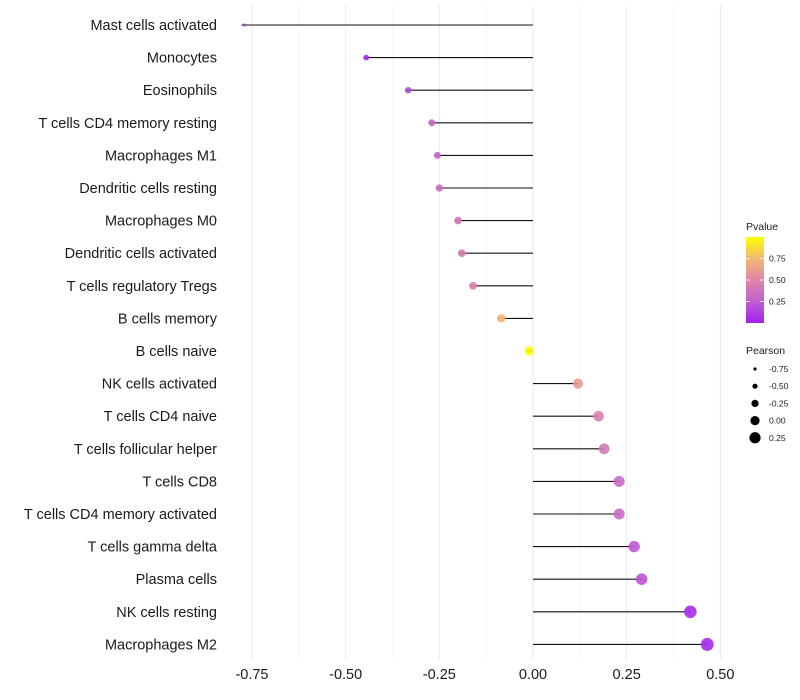  What do you see at coordinates (755, 280) in the screenshot?
I see `pvalue-colorbar` at bounding box center [755, 280].